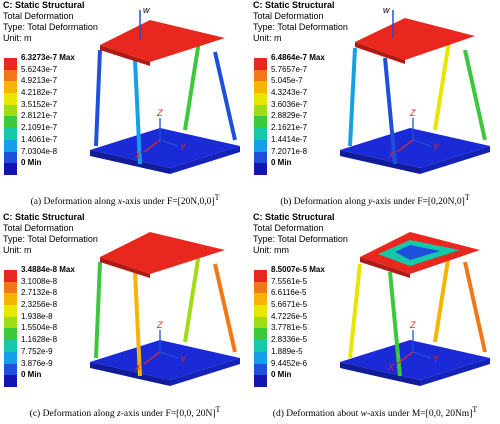 The height and width of the screenshot is (424, 500). Describe the element at coordinates (39, 69) in the screenshot. I see `legend-value: 5.6243e-7` at that location.